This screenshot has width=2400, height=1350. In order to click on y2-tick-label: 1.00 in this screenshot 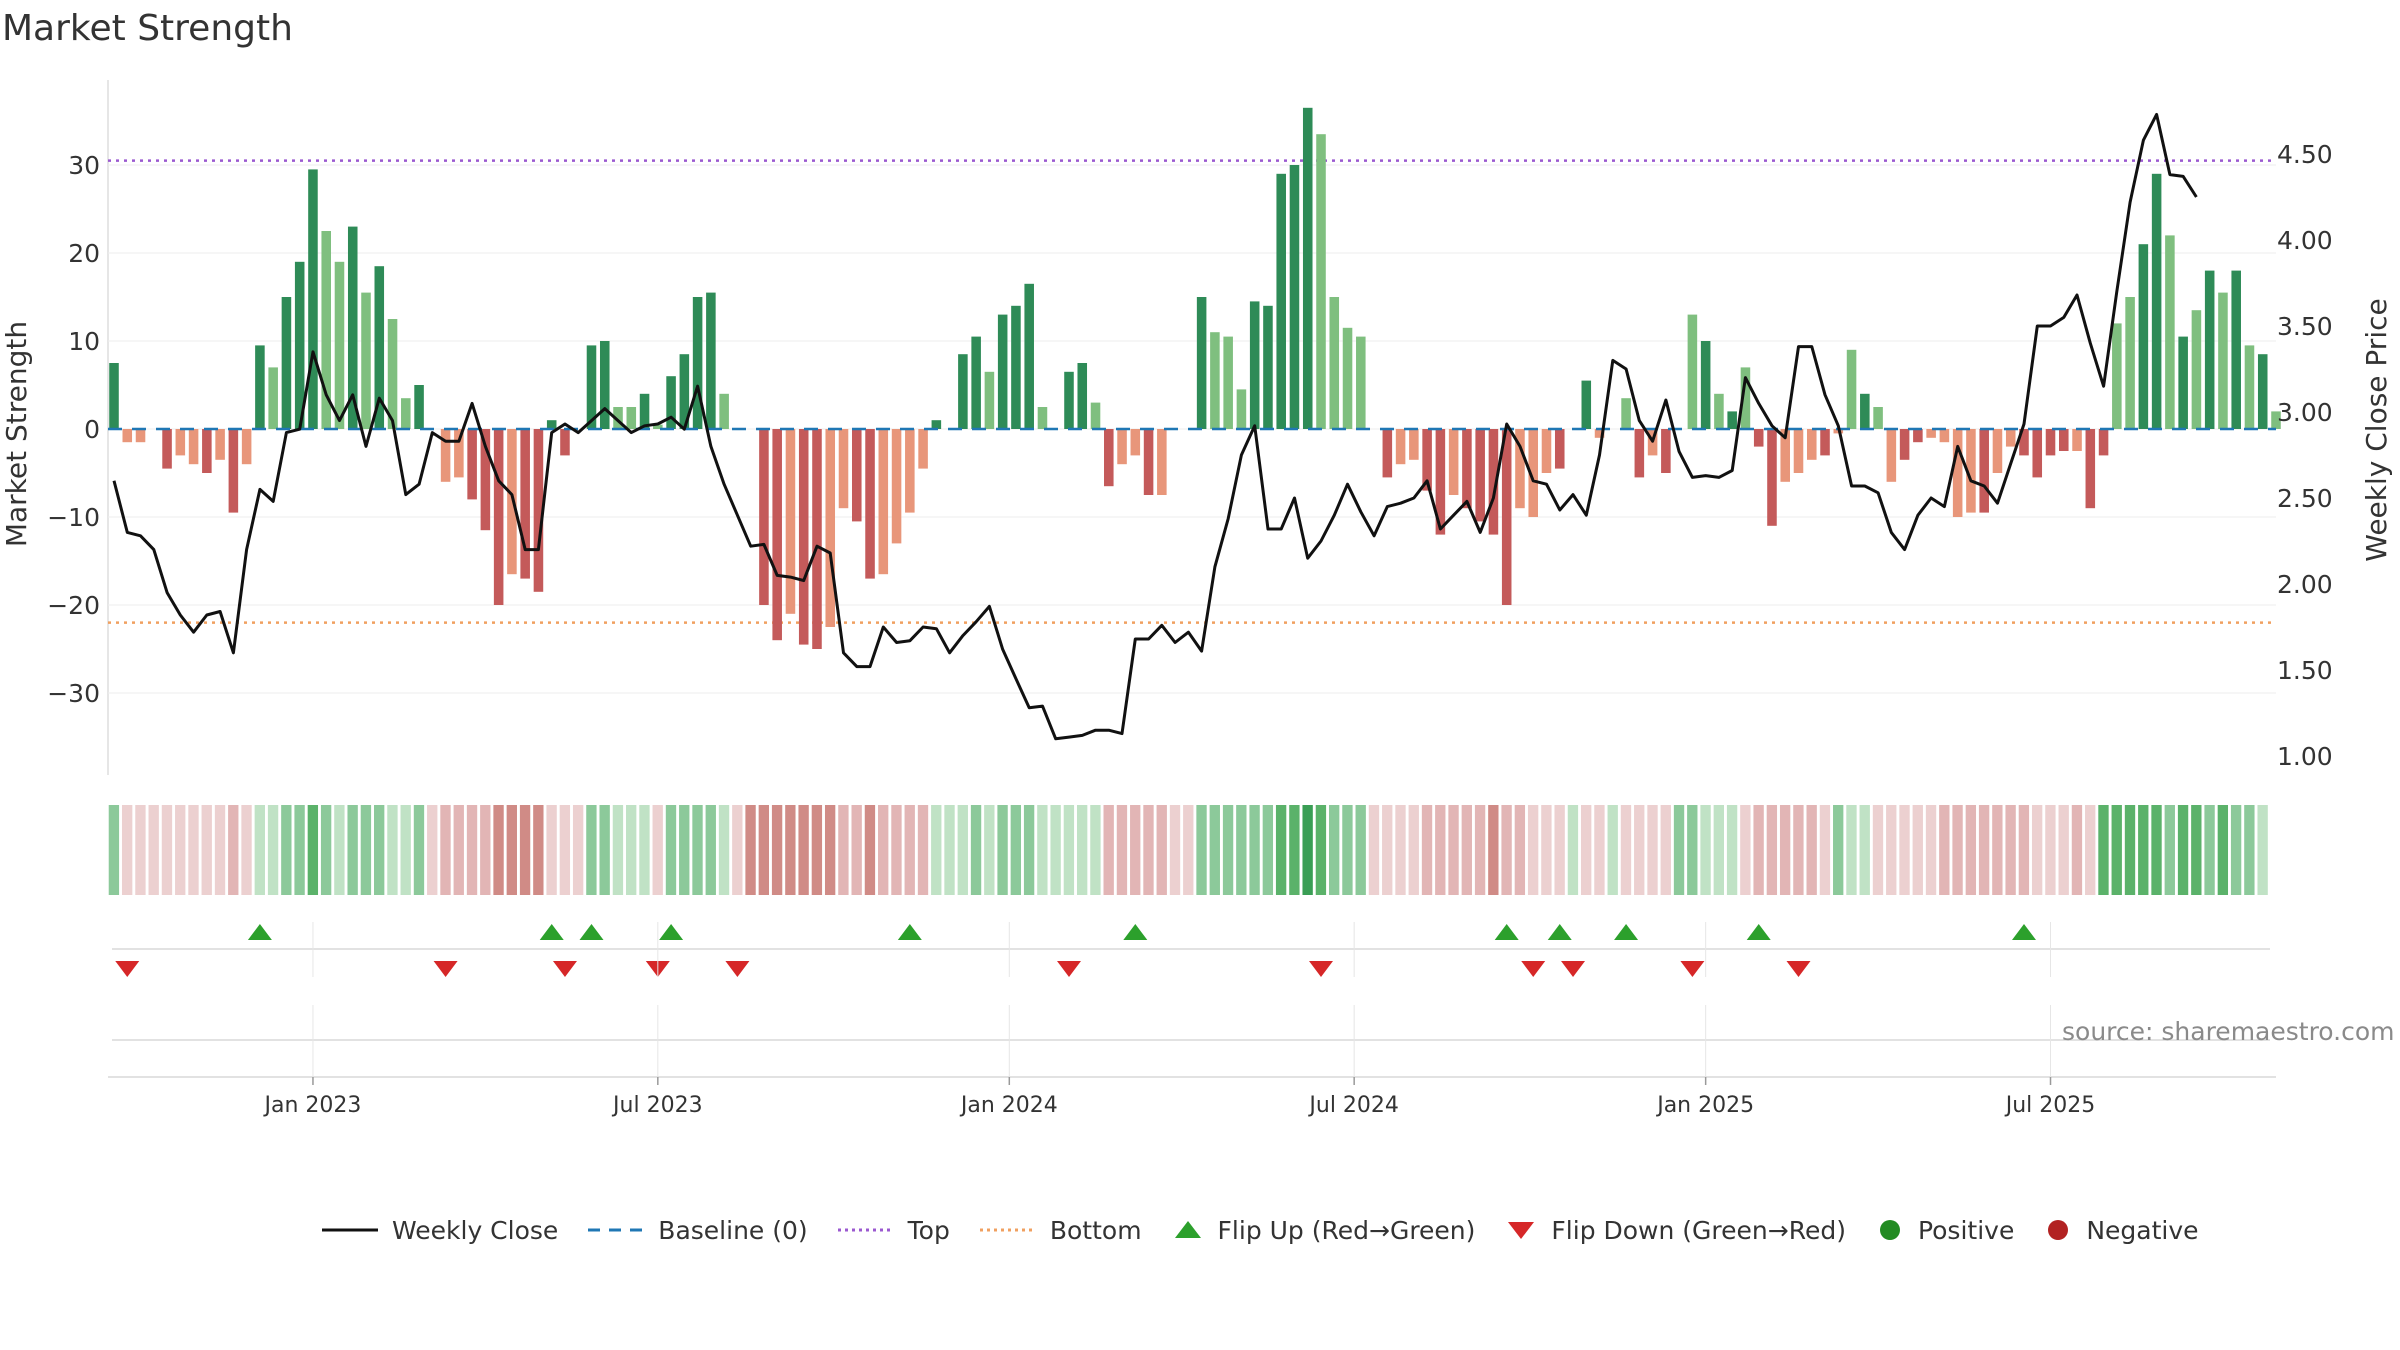, I will do `click(2305, 756)`.